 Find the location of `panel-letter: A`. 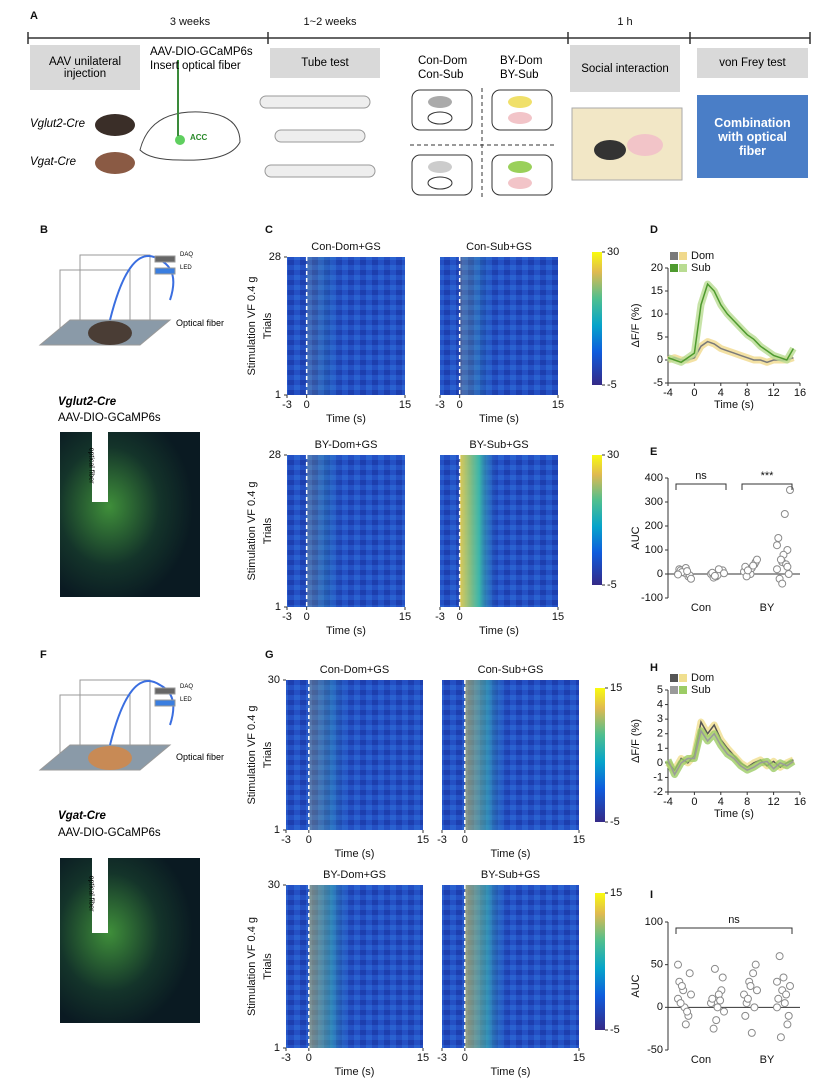

panel-letter: A is located at coordinates (34, 16).